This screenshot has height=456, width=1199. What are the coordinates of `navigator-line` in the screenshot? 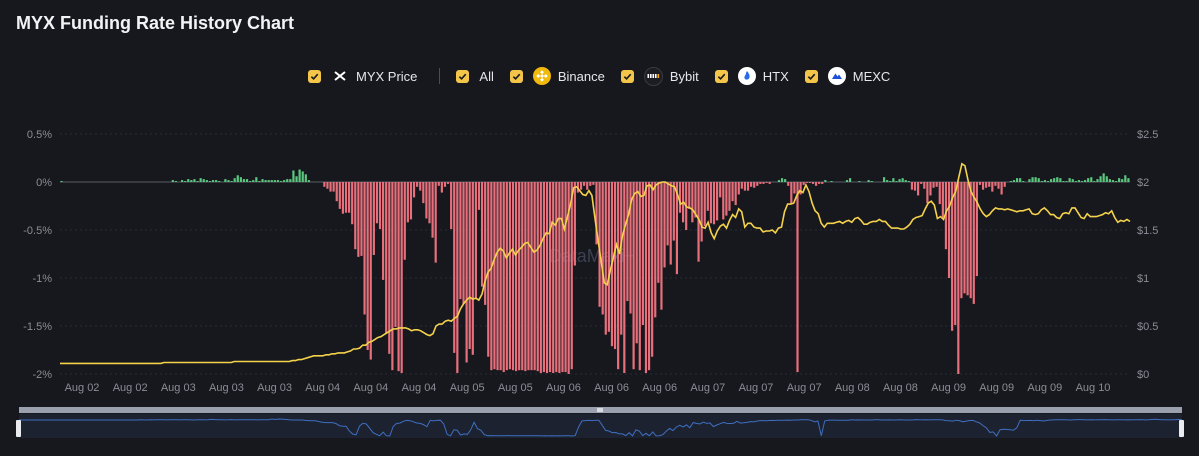 It's located at (600, 427).